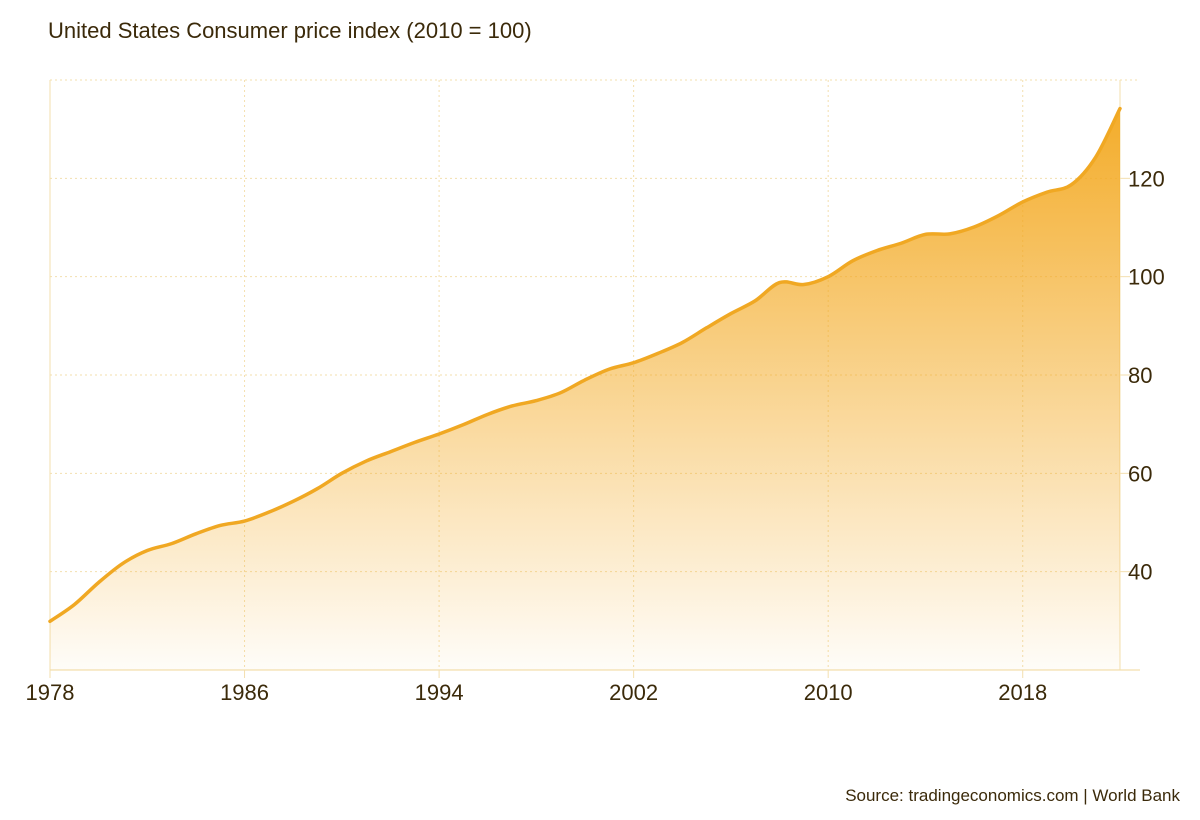 The height and width of the screenshot is (820, 1200). Describe the element at coordinates (1047, 192) in the screenshot. I see `data-point-2019` at that location.